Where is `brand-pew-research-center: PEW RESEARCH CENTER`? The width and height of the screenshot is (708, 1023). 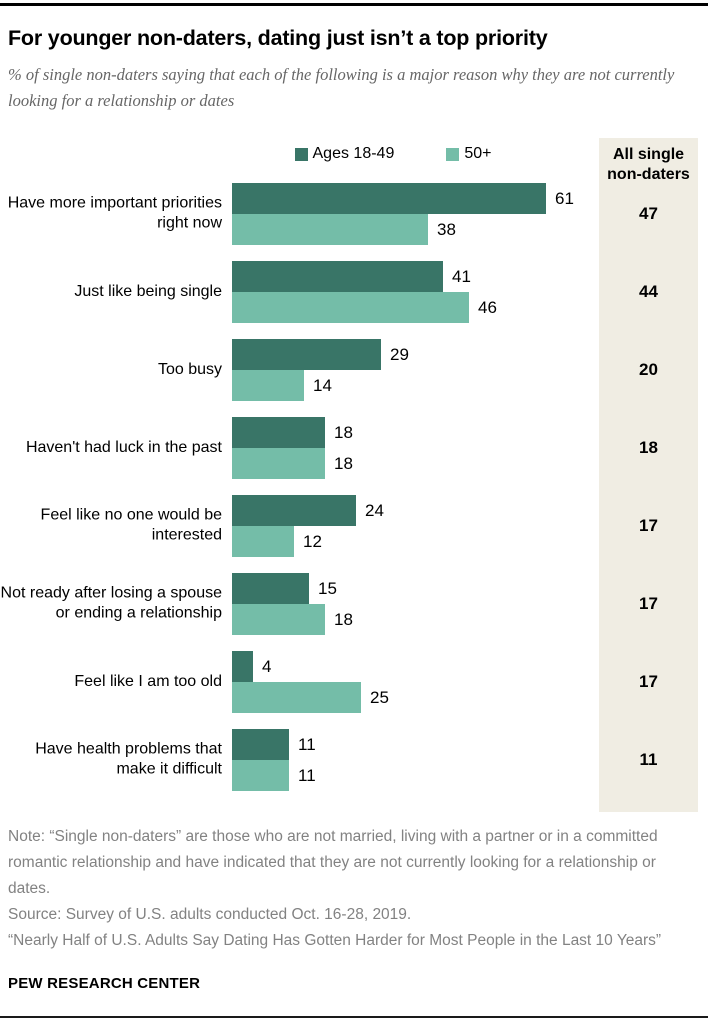 brand-pew-research-center: PEW RESEARCH CENTER is located at coordinates (104, 983).